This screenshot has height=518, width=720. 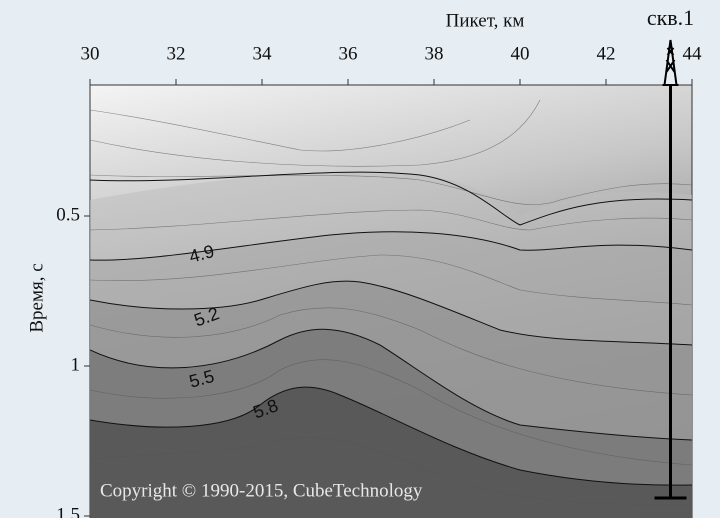 What do you see at coordinates (68, 511) in the screenshot?
I see `y-tick-label: 1.5` at bounding box center [68, 511].